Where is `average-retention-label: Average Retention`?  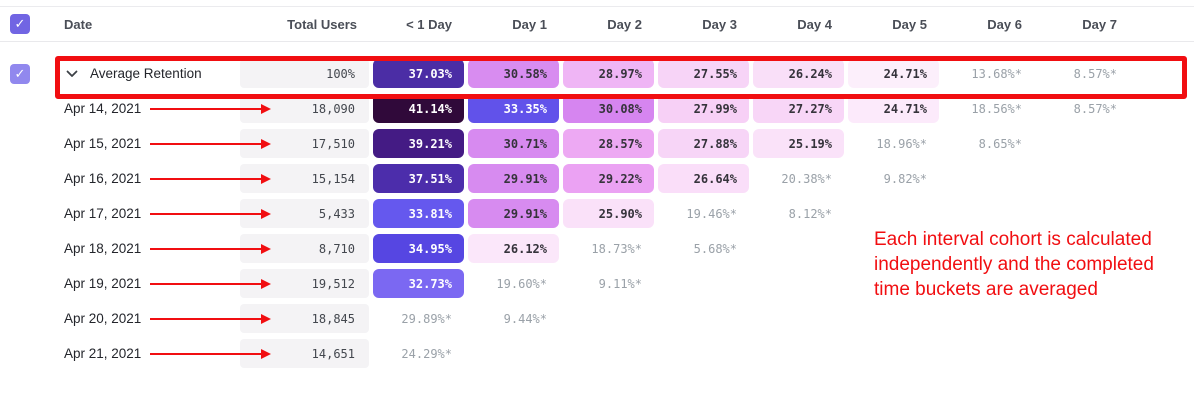
average-retention-label: Average Retention is located at coordinates (146, 73).